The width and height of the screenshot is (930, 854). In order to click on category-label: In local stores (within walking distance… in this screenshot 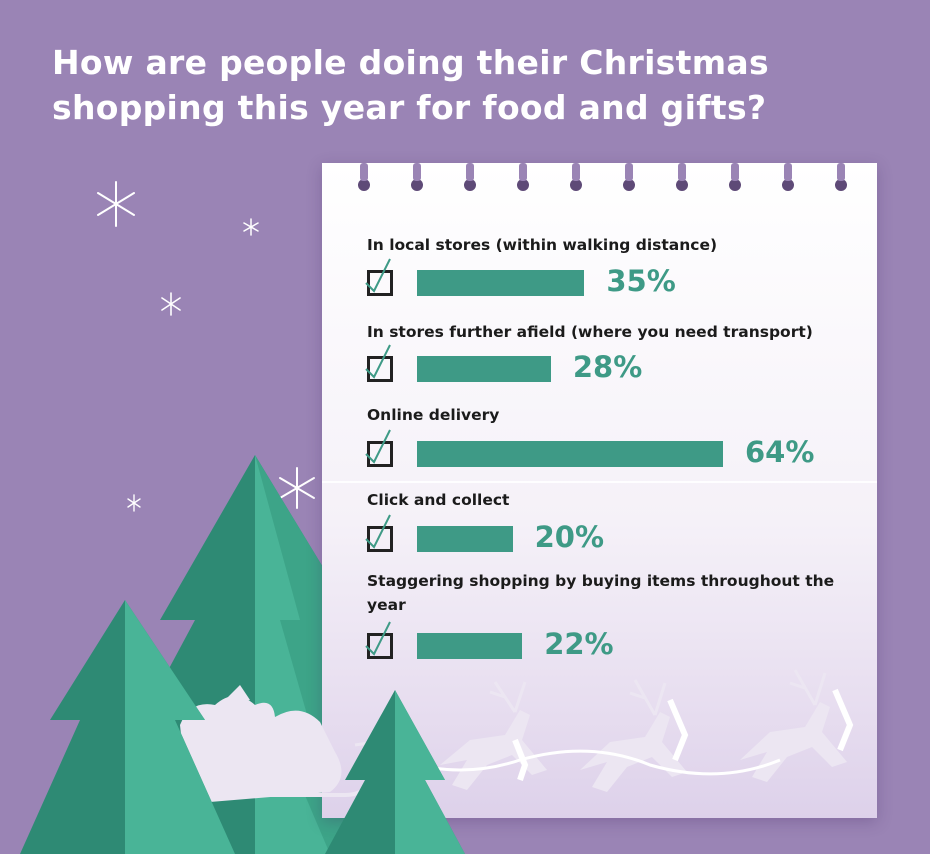, I will do `click(542, 245)`.